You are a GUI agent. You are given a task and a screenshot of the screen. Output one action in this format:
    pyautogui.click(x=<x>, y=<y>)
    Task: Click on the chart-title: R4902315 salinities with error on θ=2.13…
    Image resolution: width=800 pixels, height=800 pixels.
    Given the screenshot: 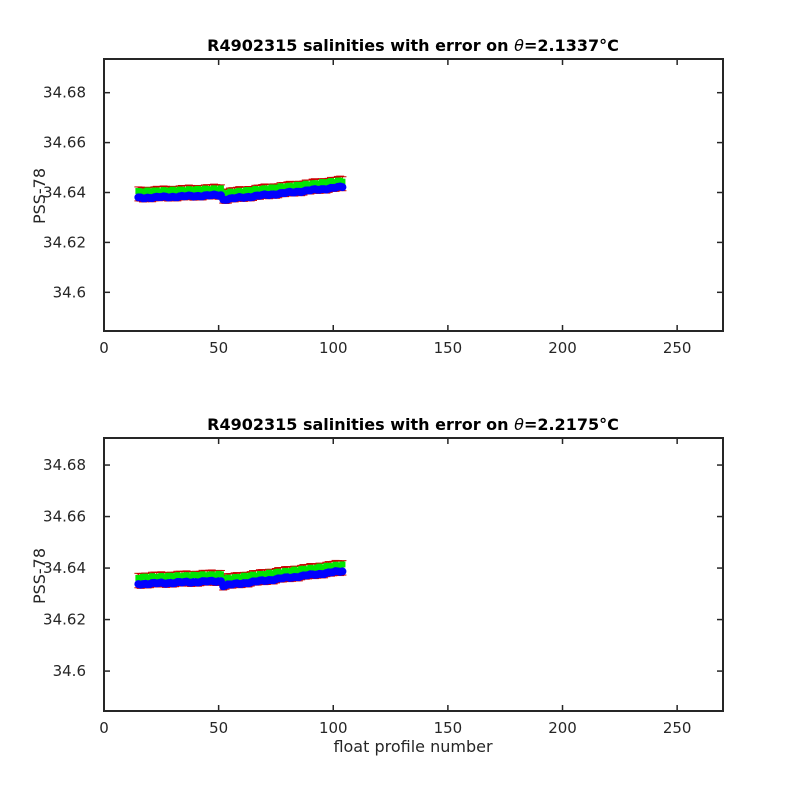 What is the action you would take?
    pyautogui.click(x=413, y=45)
    